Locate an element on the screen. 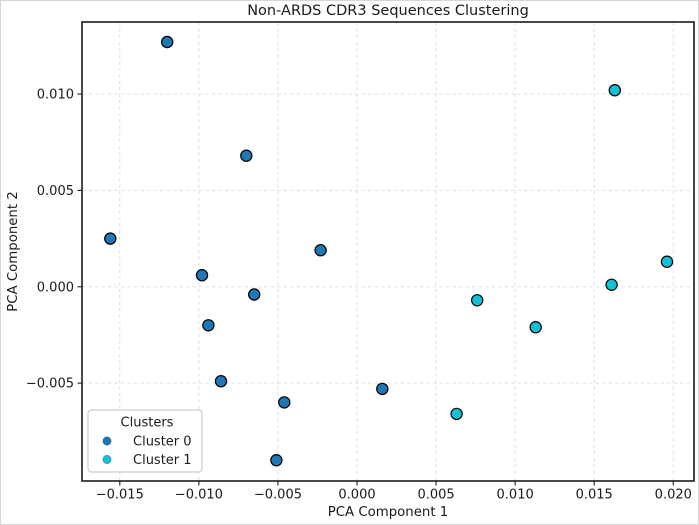  legend-box is located at coordinates (145, 441).